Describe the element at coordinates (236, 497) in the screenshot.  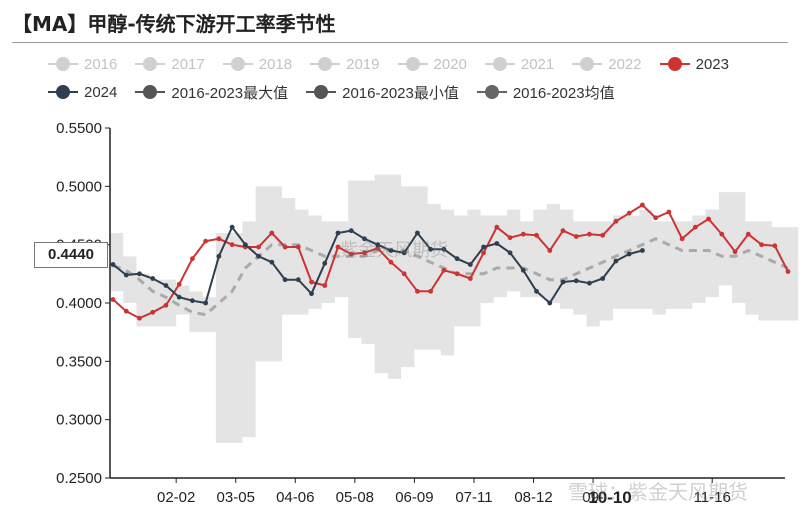
I see `x-tick-label: 03-05` at that location.